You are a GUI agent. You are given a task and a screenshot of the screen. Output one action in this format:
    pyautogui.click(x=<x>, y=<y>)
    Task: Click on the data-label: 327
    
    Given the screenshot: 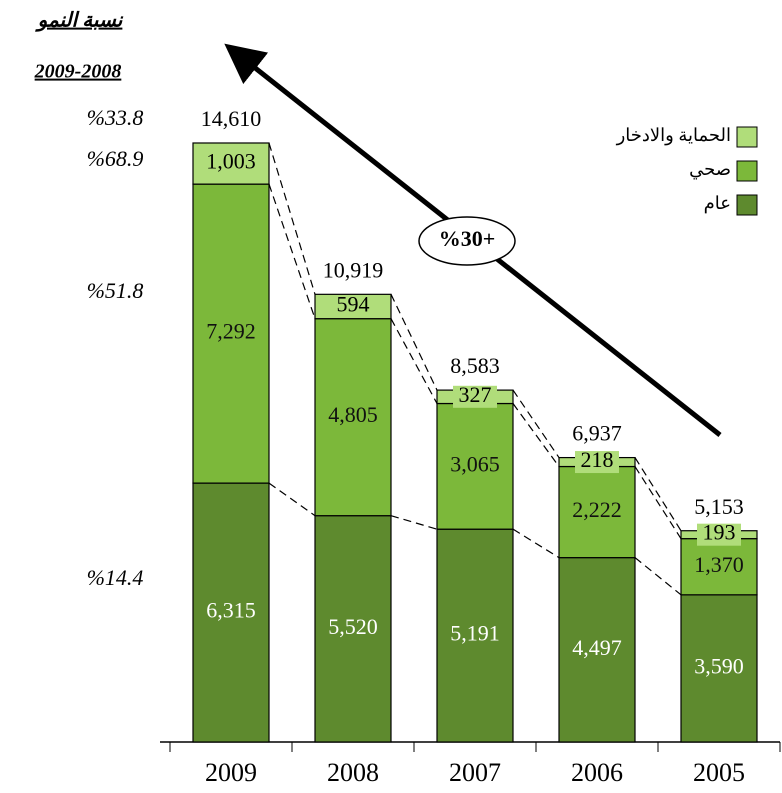 What is the action you would take?
    pyautogui.click(x=475, y=394)
    